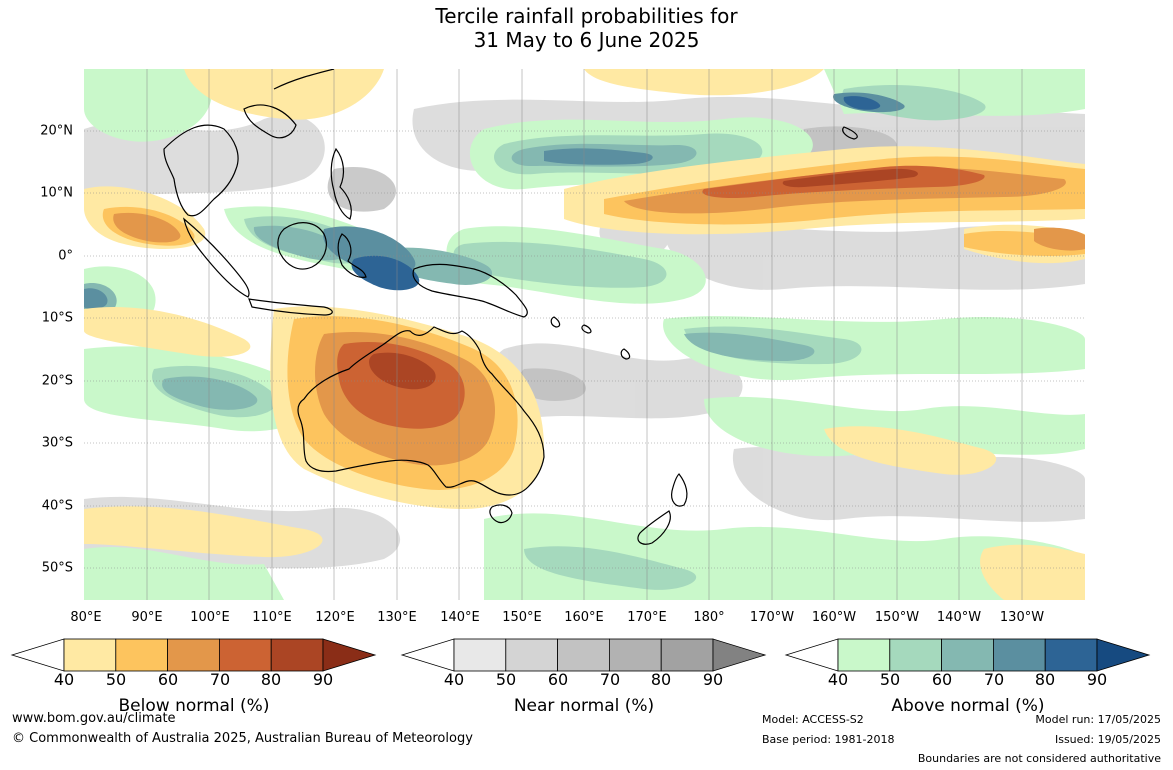 The image size is (1173, 770). What do you see at coordinates (64, 679) in the screenshot?
I see `legend-below-tick-40: 40` at bounding box center [64, 679].